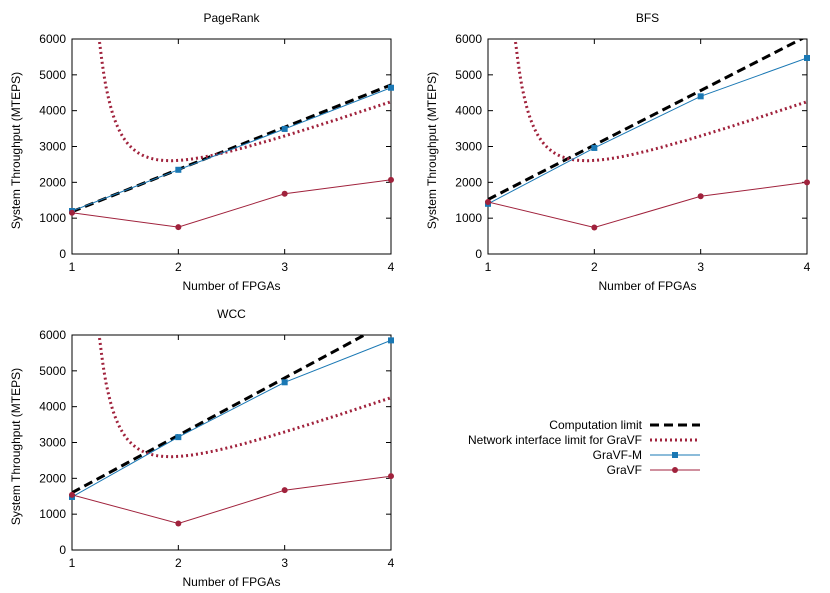  What do you see at coordinates (675, 455) in the screenshot?
I see `legend-marker-square` at bounding box center [675, 455].